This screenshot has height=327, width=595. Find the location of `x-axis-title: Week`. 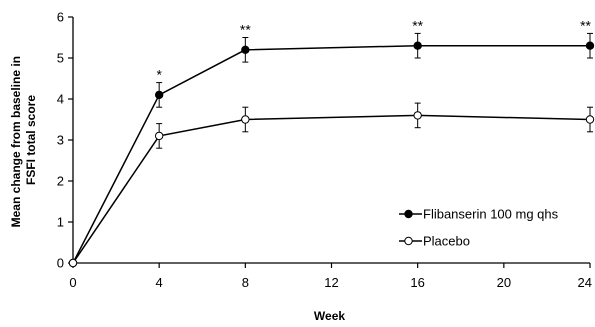

x-axis-title: Week is located at coordinates (329, 316).